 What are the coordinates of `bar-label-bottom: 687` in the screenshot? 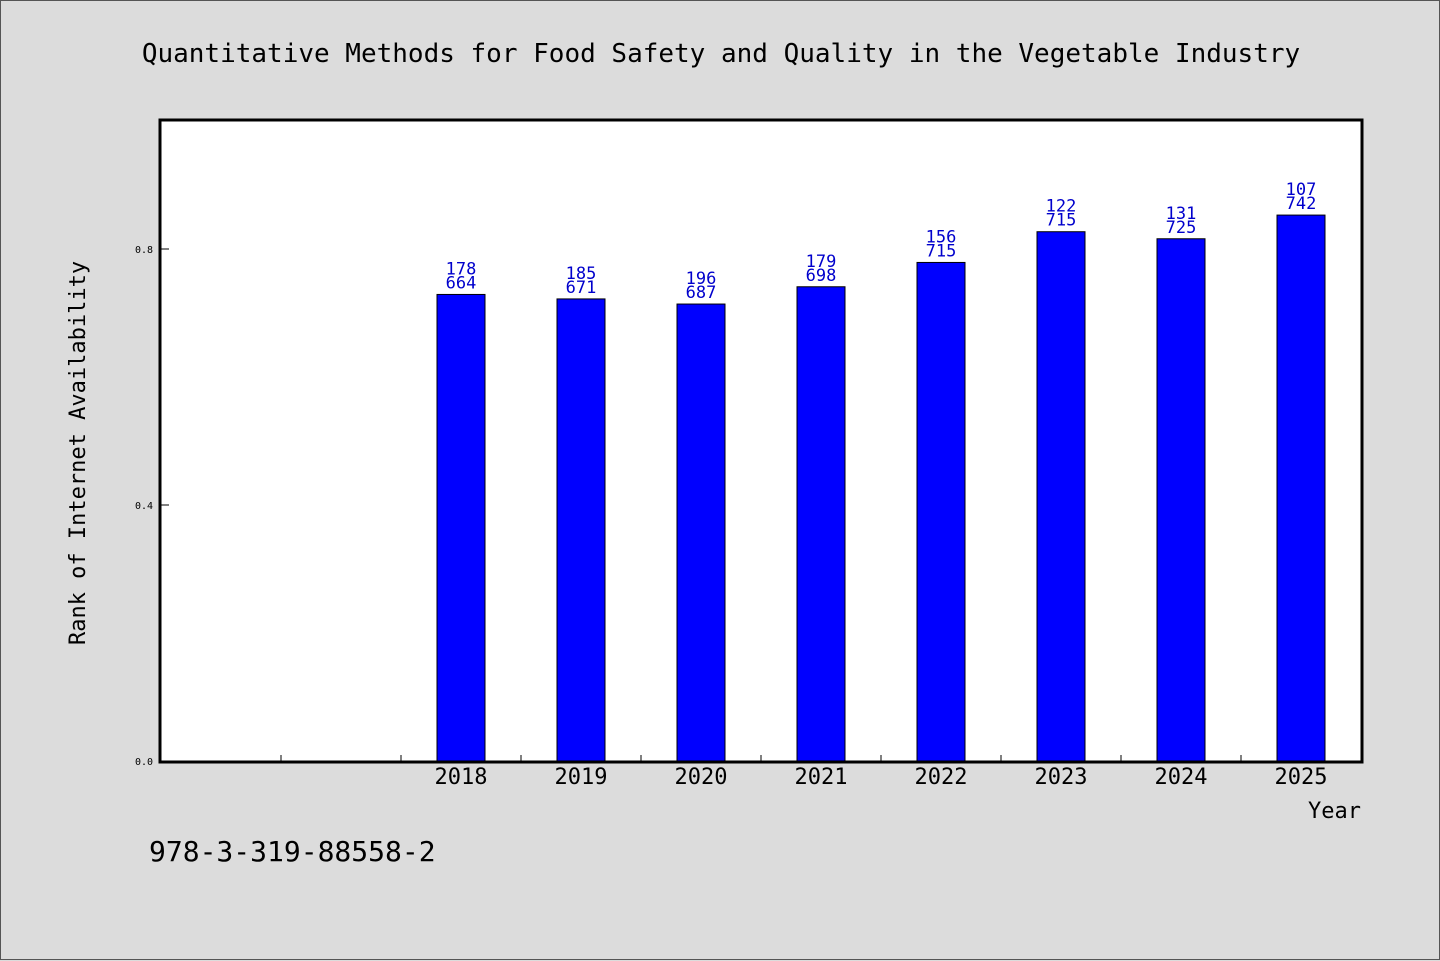 It's located at (701, 293).